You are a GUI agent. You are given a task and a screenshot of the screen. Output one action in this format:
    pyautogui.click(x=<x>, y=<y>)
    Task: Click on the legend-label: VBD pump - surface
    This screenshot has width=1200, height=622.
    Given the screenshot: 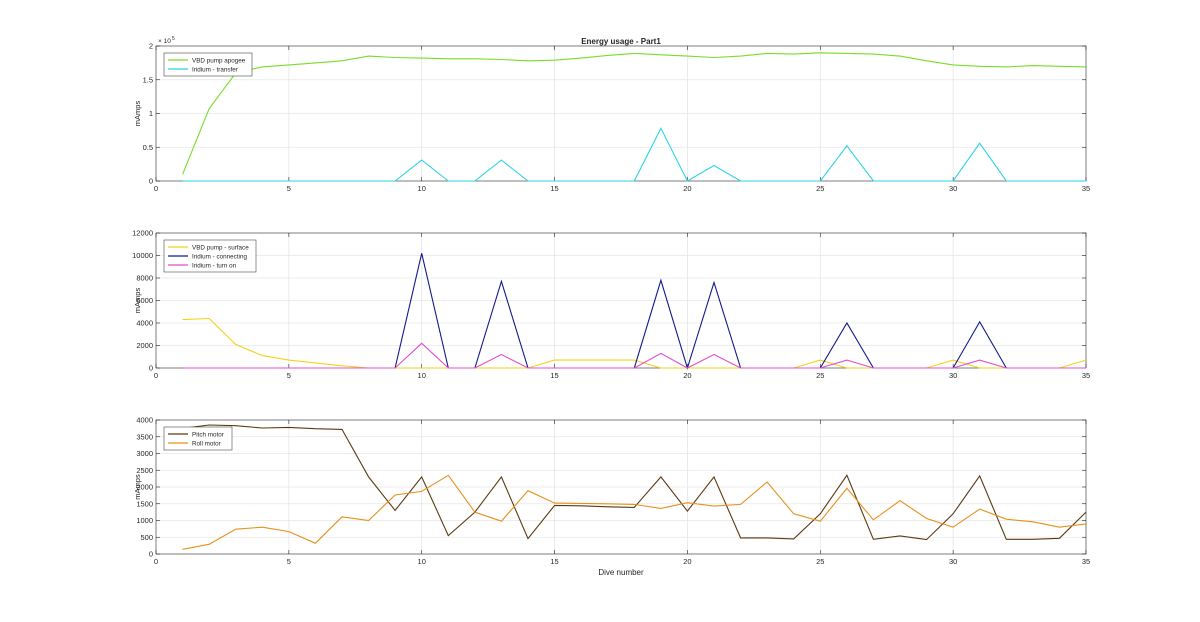 What is the action you would take?
    pyautogui.click(x=220, y=247)
    